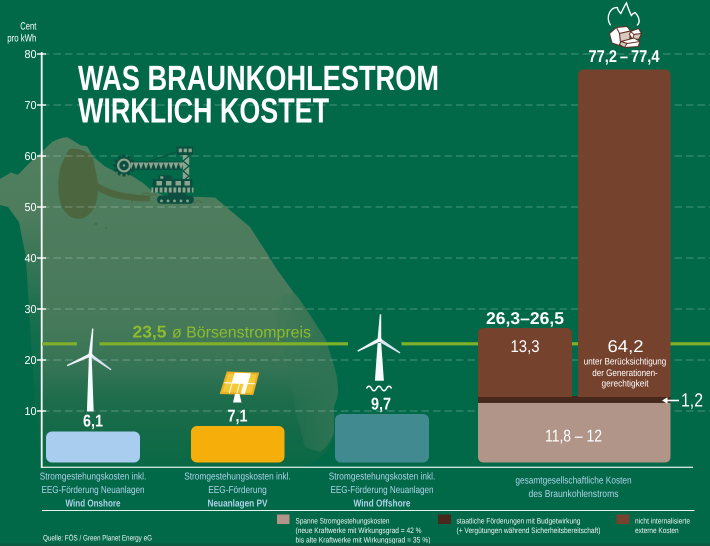 The height and width of the screenshot is (546, 710). I want to click on svg-text: Spanne Stromgestehungskosten, so click(343, 521).